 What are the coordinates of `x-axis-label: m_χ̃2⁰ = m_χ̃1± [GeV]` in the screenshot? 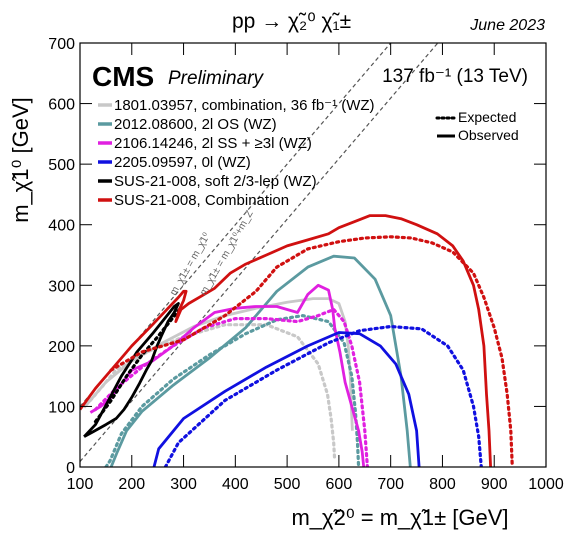 It's located at (399, 517).